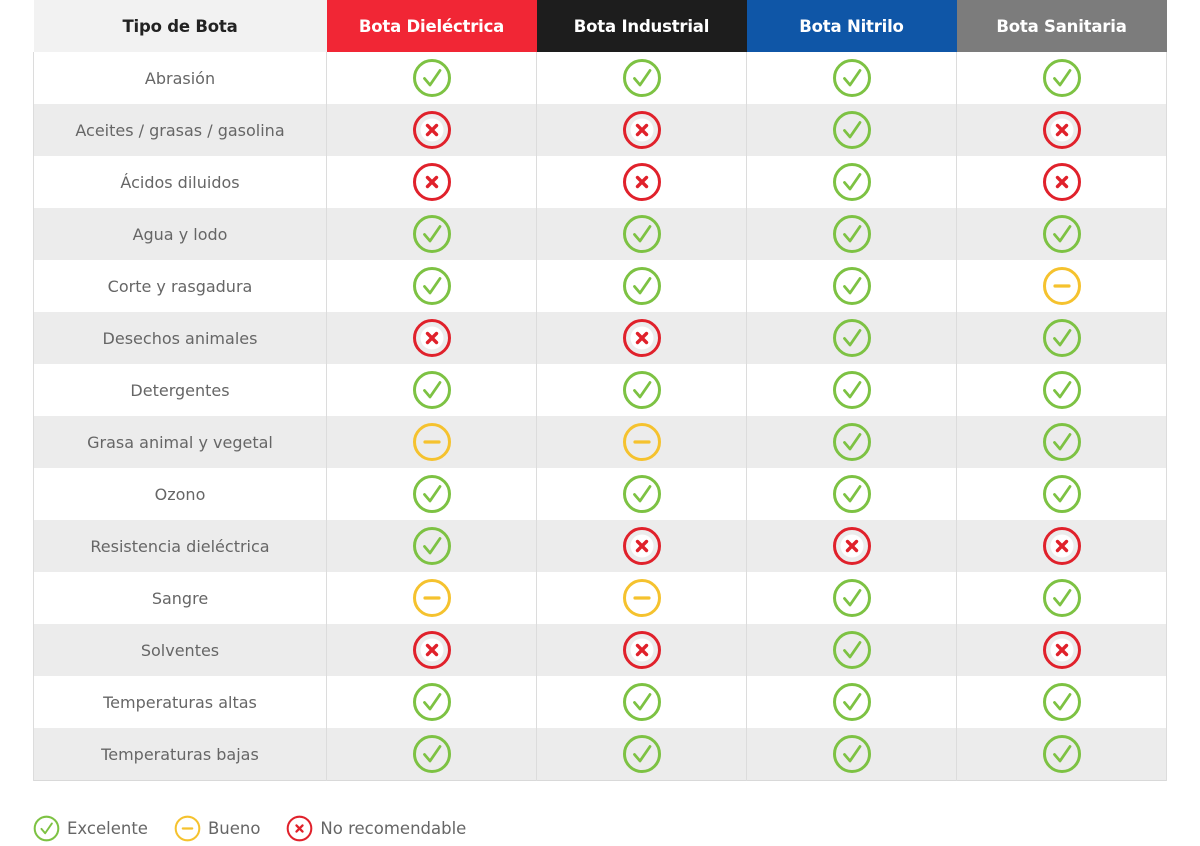 This screenshot has height=846, width=1200. I want to click on table-row: Ácidos diluidos, so click(600, 182).